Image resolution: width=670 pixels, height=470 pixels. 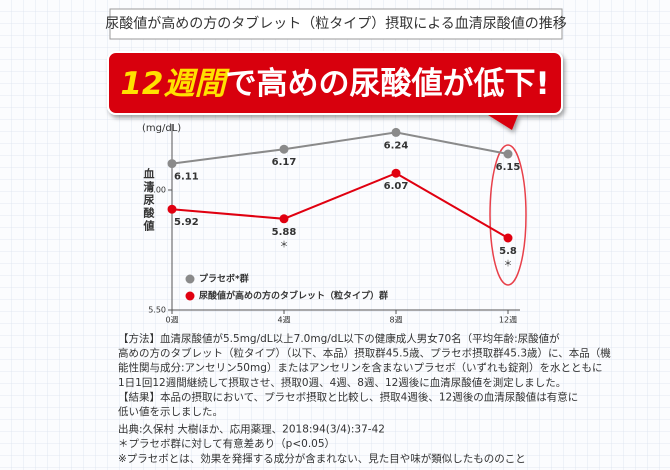 I want to click on x-tick-label: 12週, so click(x=508, y=320).